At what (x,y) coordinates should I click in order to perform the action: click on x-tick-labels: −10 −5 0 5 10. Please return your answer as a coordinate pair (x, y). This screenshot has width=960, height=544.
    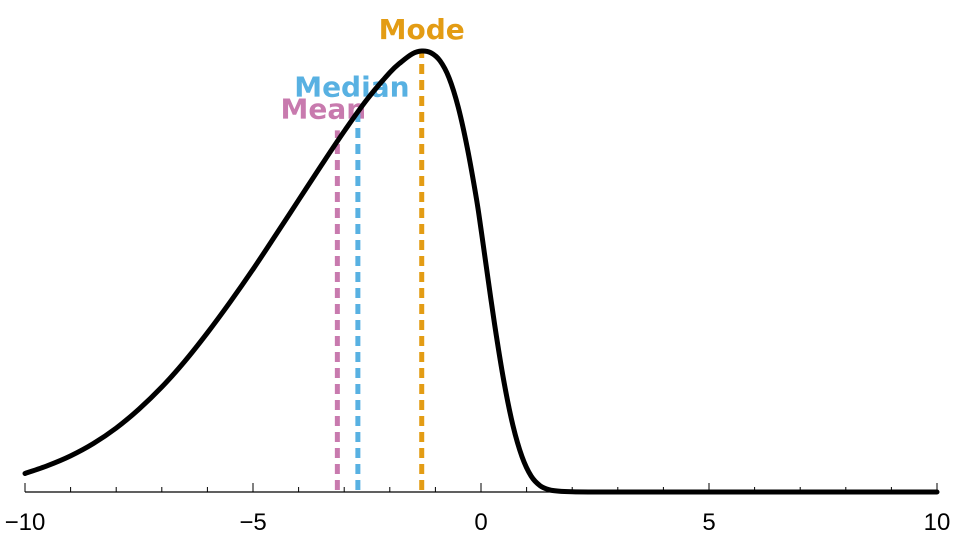
    Looking at the image, I should click on (478, 522).